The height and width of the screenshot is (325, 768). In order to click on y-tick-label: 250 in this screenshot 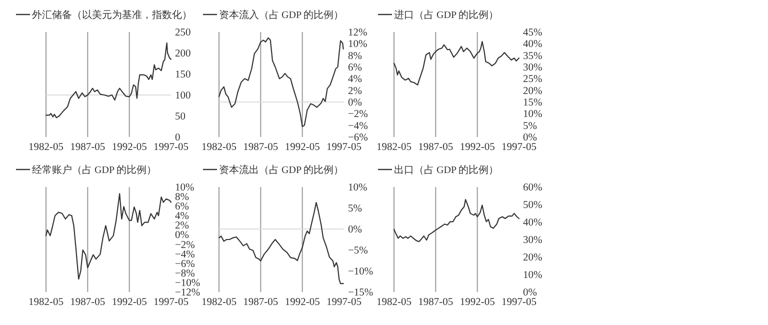, I will do `click(183, 33)`.